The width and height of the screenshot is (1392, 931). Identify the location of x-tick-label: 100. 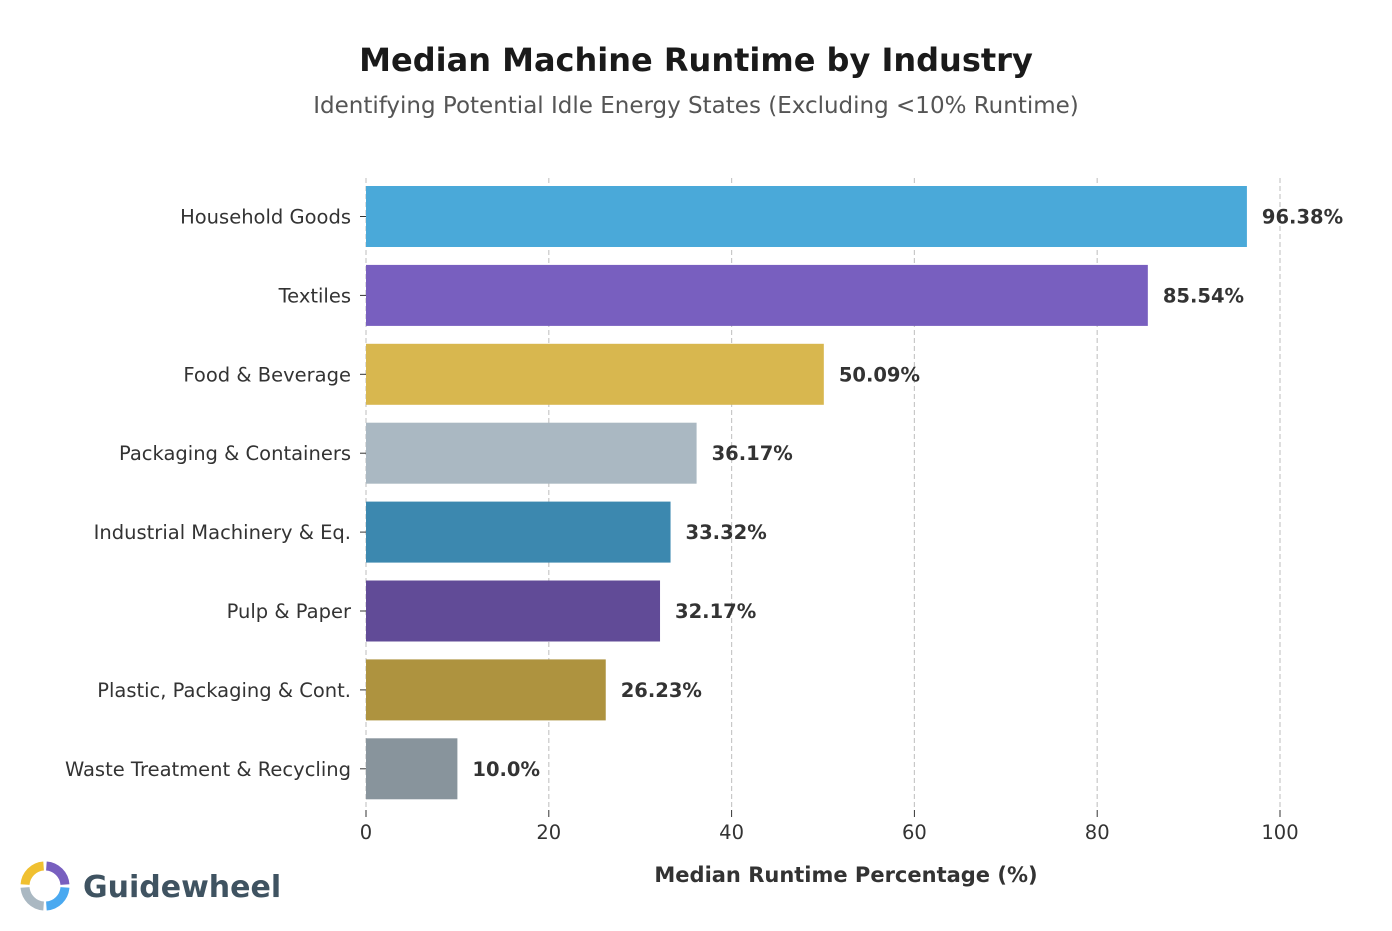
(1279, 832).